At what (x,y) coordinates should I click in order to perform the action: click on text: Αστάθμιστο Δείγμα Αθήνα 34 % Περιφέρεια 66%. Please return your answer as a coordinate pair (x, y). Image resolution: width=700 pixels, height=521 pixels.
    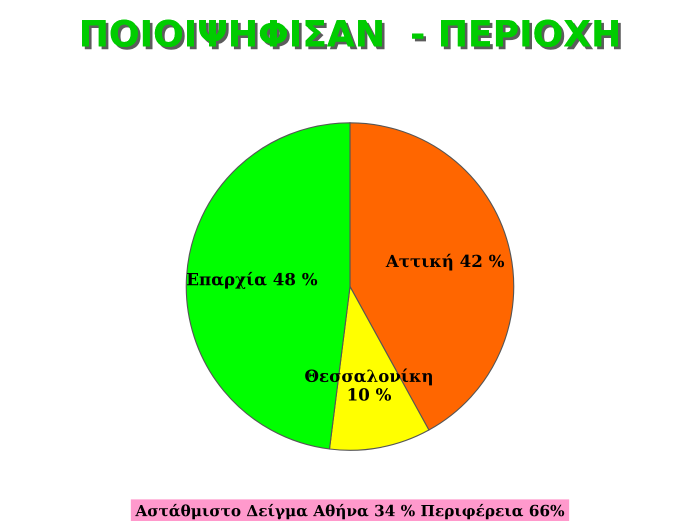
    Looking at the image, I should click on (349, 512).